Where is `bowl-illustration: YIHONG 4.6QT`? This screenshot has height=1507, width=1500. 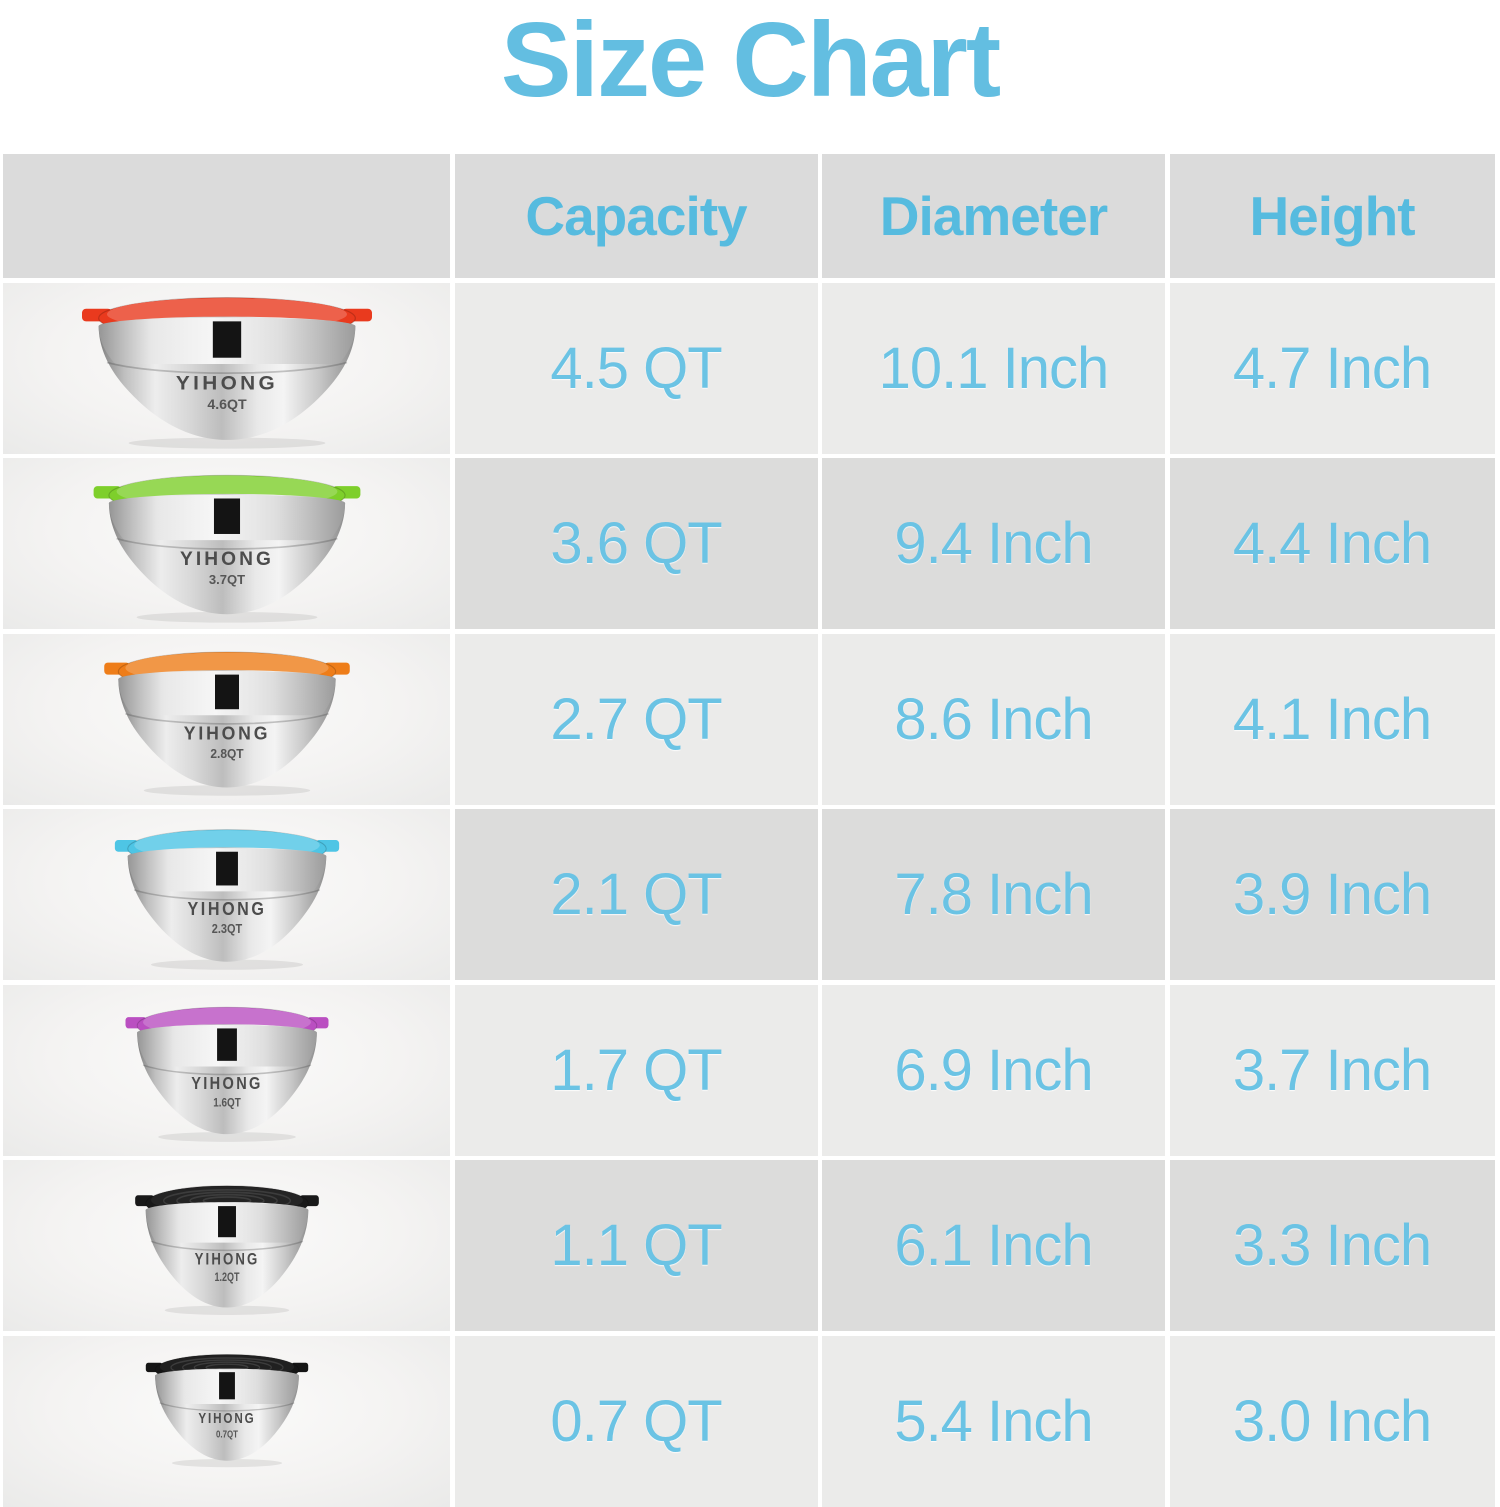 bowl-illustration: YIHONG 4.6QT is located at coordinates (226, 373).